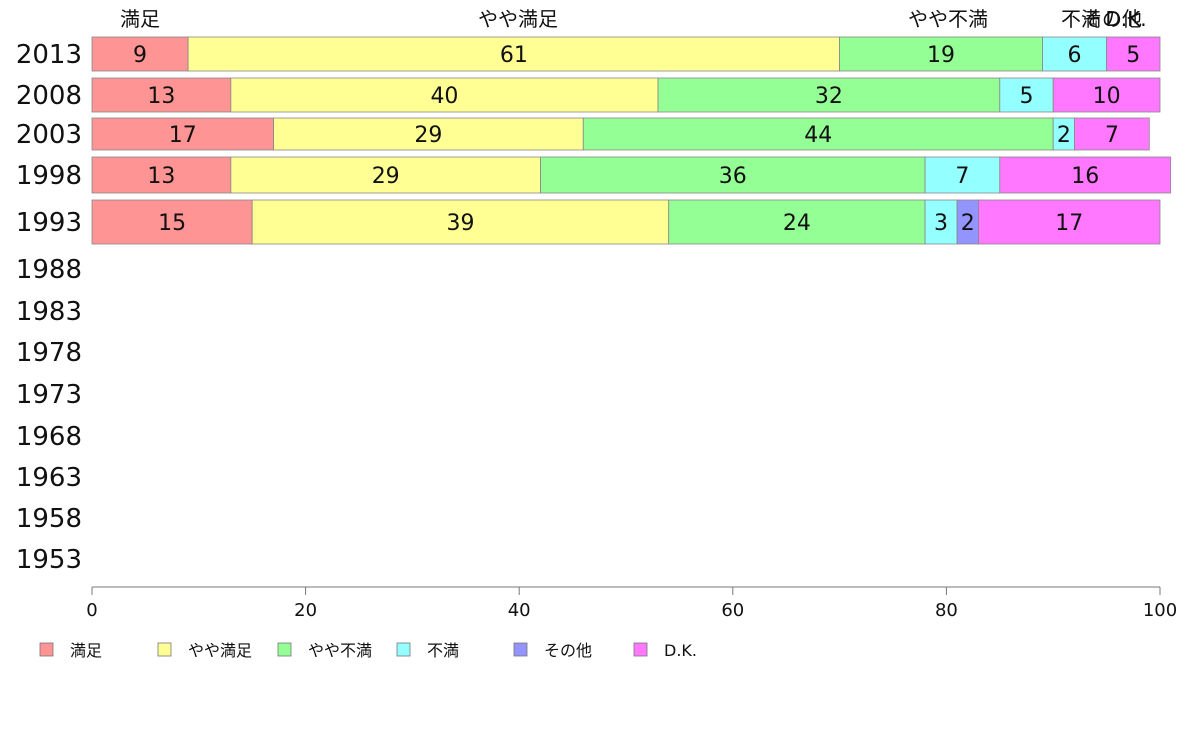 This screenshot has height=740, width=1188. I want to click on data-label: 15, so click(172, 223).